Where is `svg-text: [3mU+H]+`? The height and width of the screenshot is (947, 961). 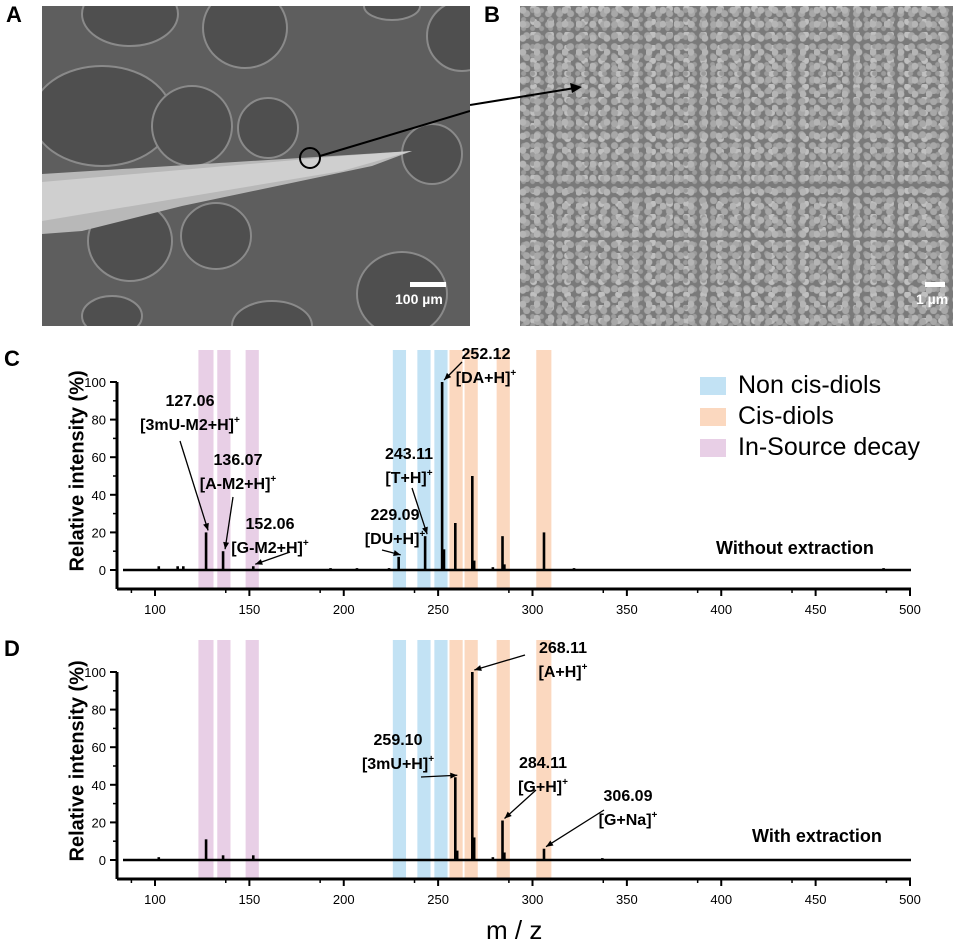 svg-text: [3mU+H]+ is located at coordinates (398, 763).